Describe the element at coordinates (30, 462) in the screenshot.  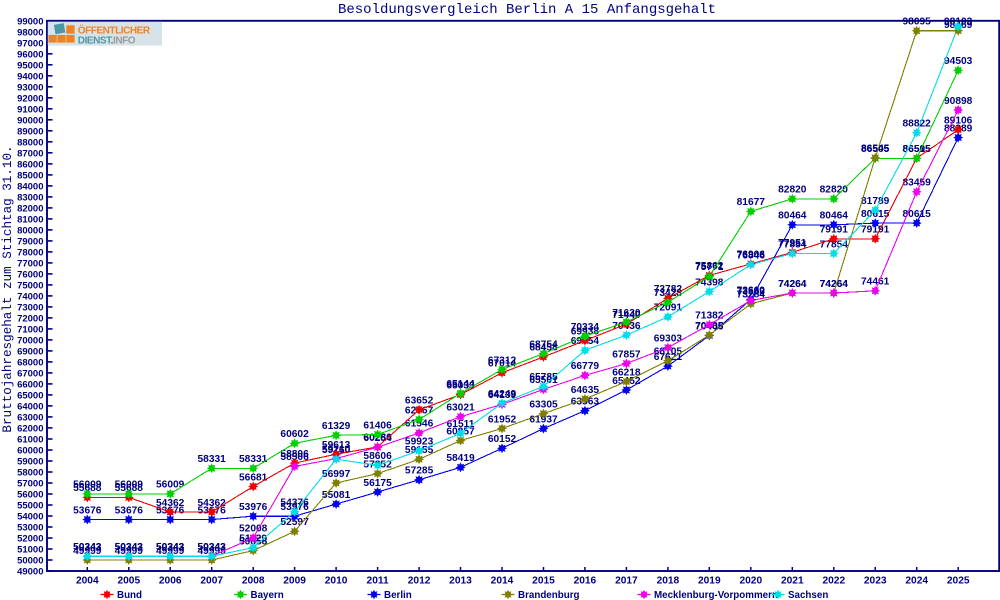
I see `svg-text: 59000` at that location.